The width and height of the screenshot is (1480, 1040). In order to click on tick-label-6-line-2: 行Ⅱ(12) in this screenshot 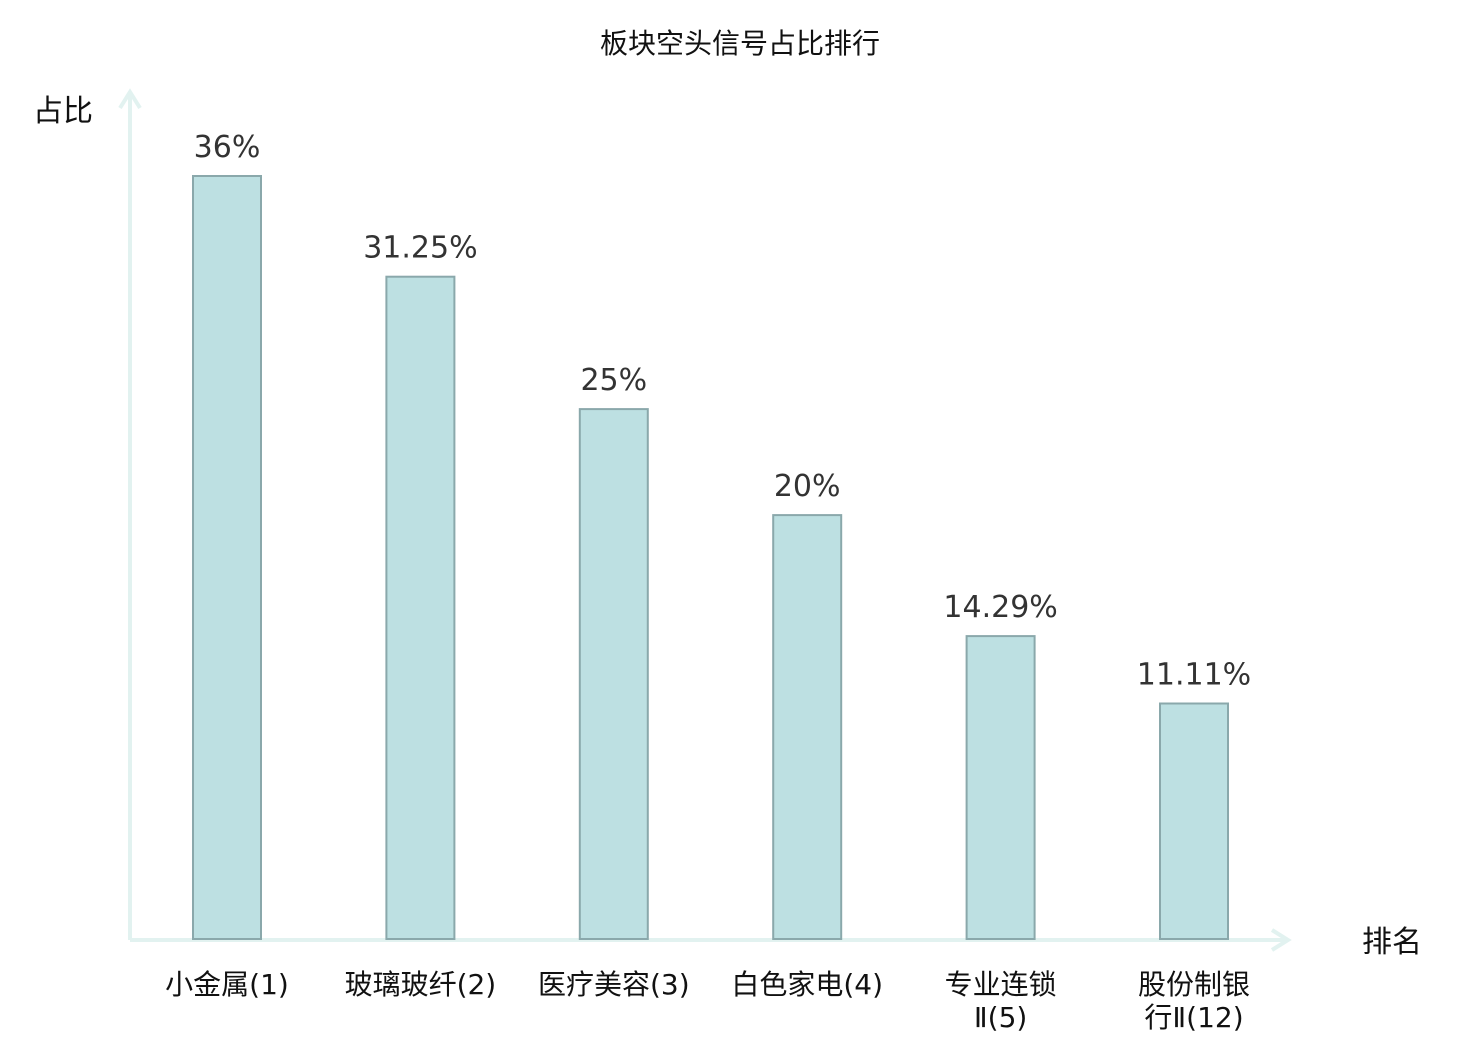, I will do `click(1193, 1017)`.